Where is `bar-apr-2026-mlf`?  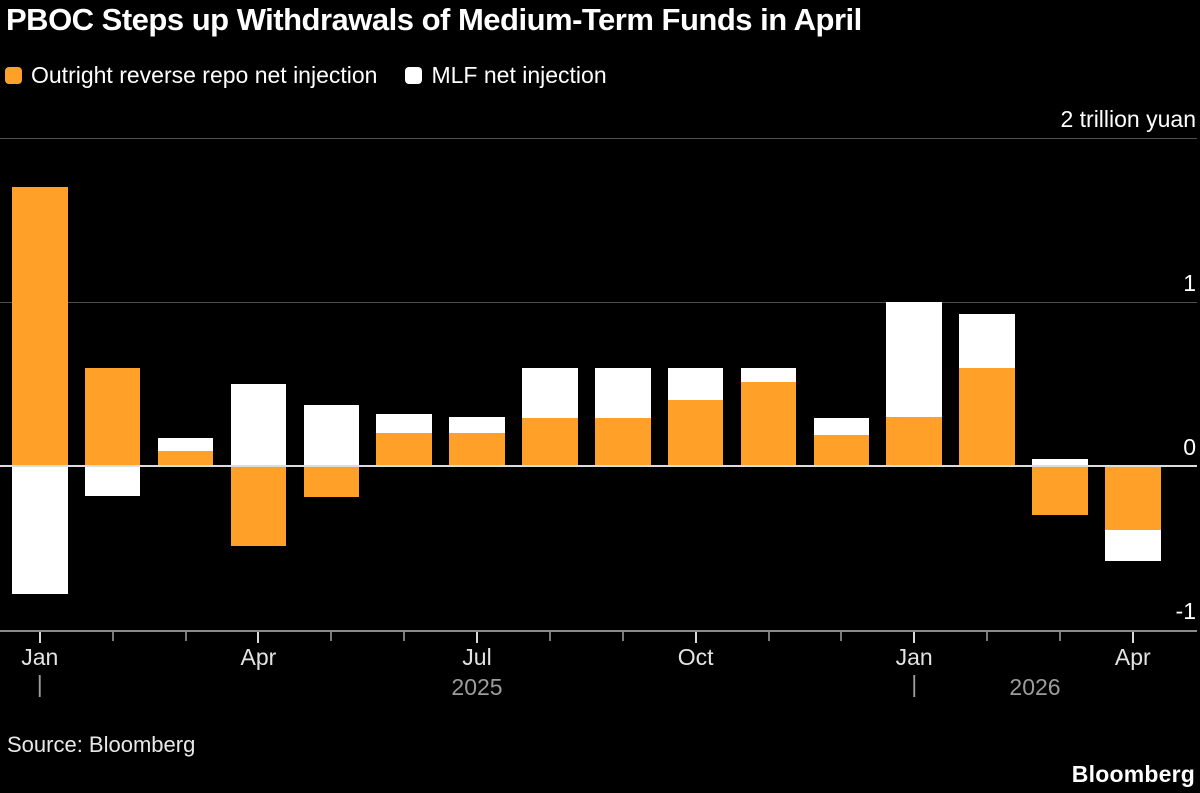 bar-apr-2026-mlf is located at coordinates (1133, 546).